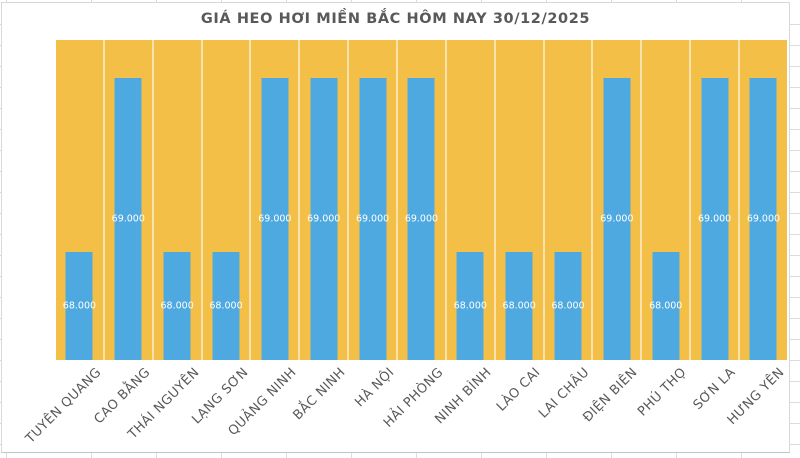  What do you see at coordinates (375, 388) in the screenshot?
I see `x-axis-label: HÀ NỘI` at bounding box center [375, 388].